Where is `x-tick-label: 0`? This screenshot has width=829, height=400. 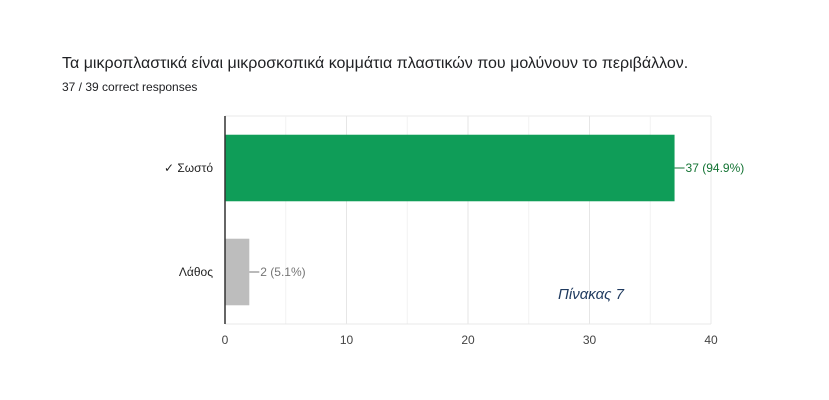
x-tick-label: 0 is located at coordinates (225, 340).